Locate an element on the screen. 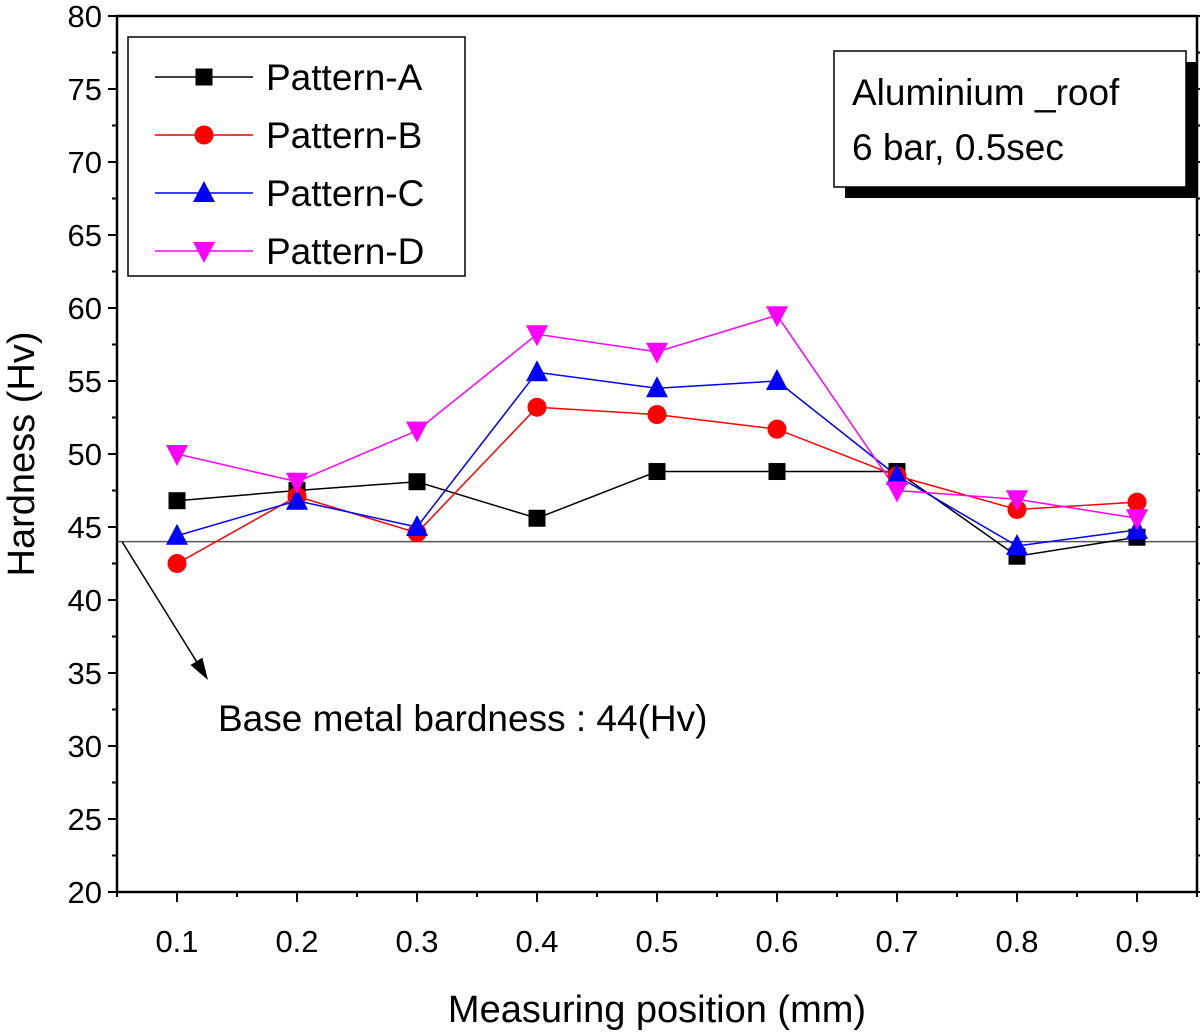 The height and width of the screenshot is (1035, 1200). annotation-arrow-head is located at coordinates (199, 668).